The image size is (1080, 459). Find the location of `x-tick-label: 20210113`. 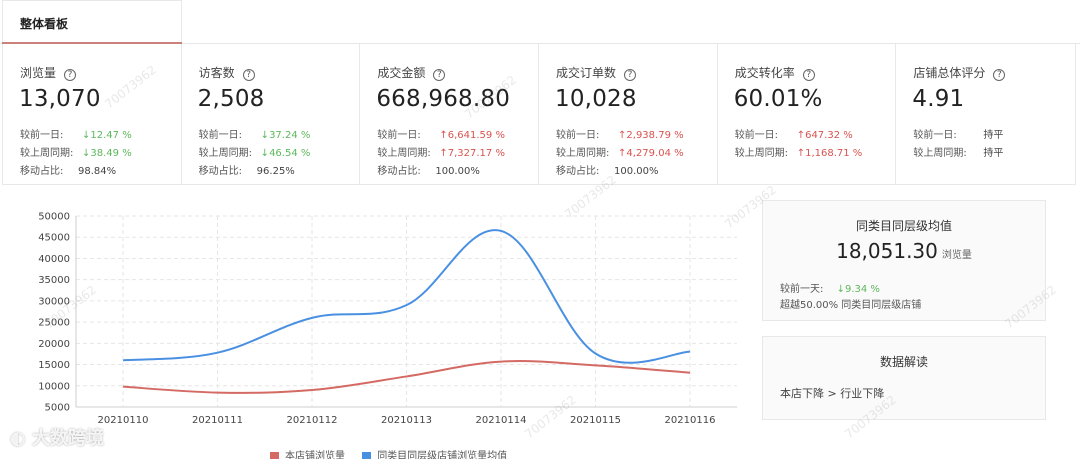

x-tick-label: 20210113 is located at coordinates (406, 420).